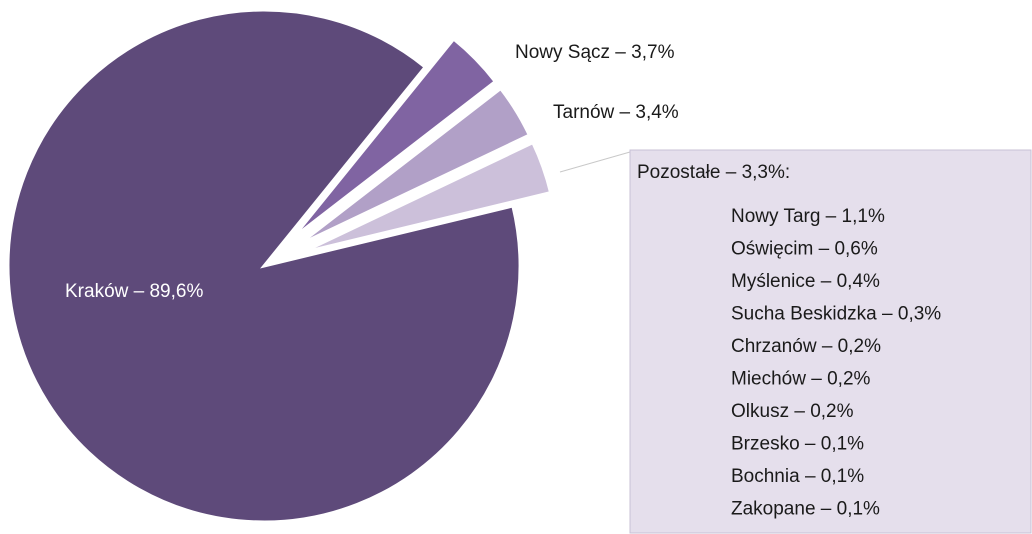 This screenshot has width=1032, height=534. What do you see at coordinates (836, 314) in the screenshot?
I see `breakdown-label: Sucha Beskidzka – 0,3%` at bounding box center [836, 314].